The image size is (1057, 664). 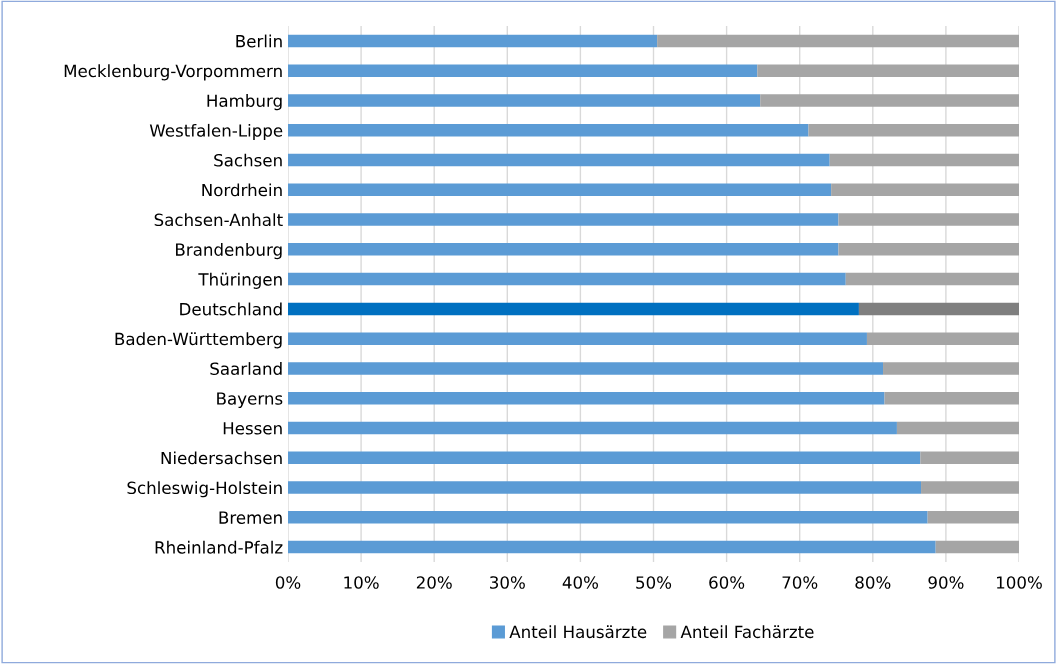 What do you see at coordinates (173, 72) in the screenshot?
I see `y-tick-label: Mecklenburg-Vorpommern` at bounding box center [173, 72].